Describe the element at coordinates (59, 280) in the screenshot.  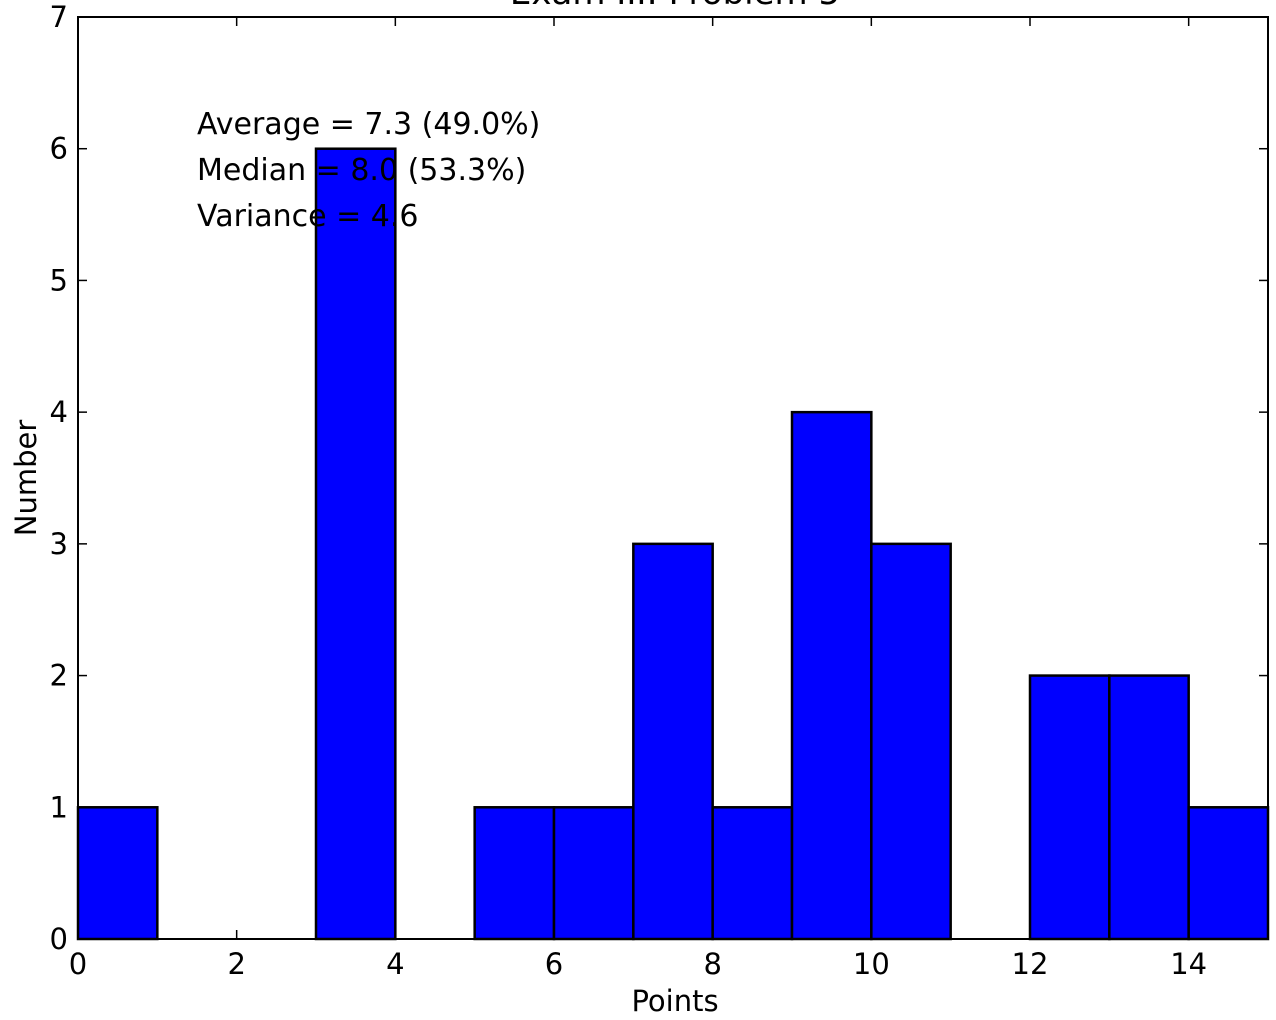
I see `y-tick-label: 5` at that location.